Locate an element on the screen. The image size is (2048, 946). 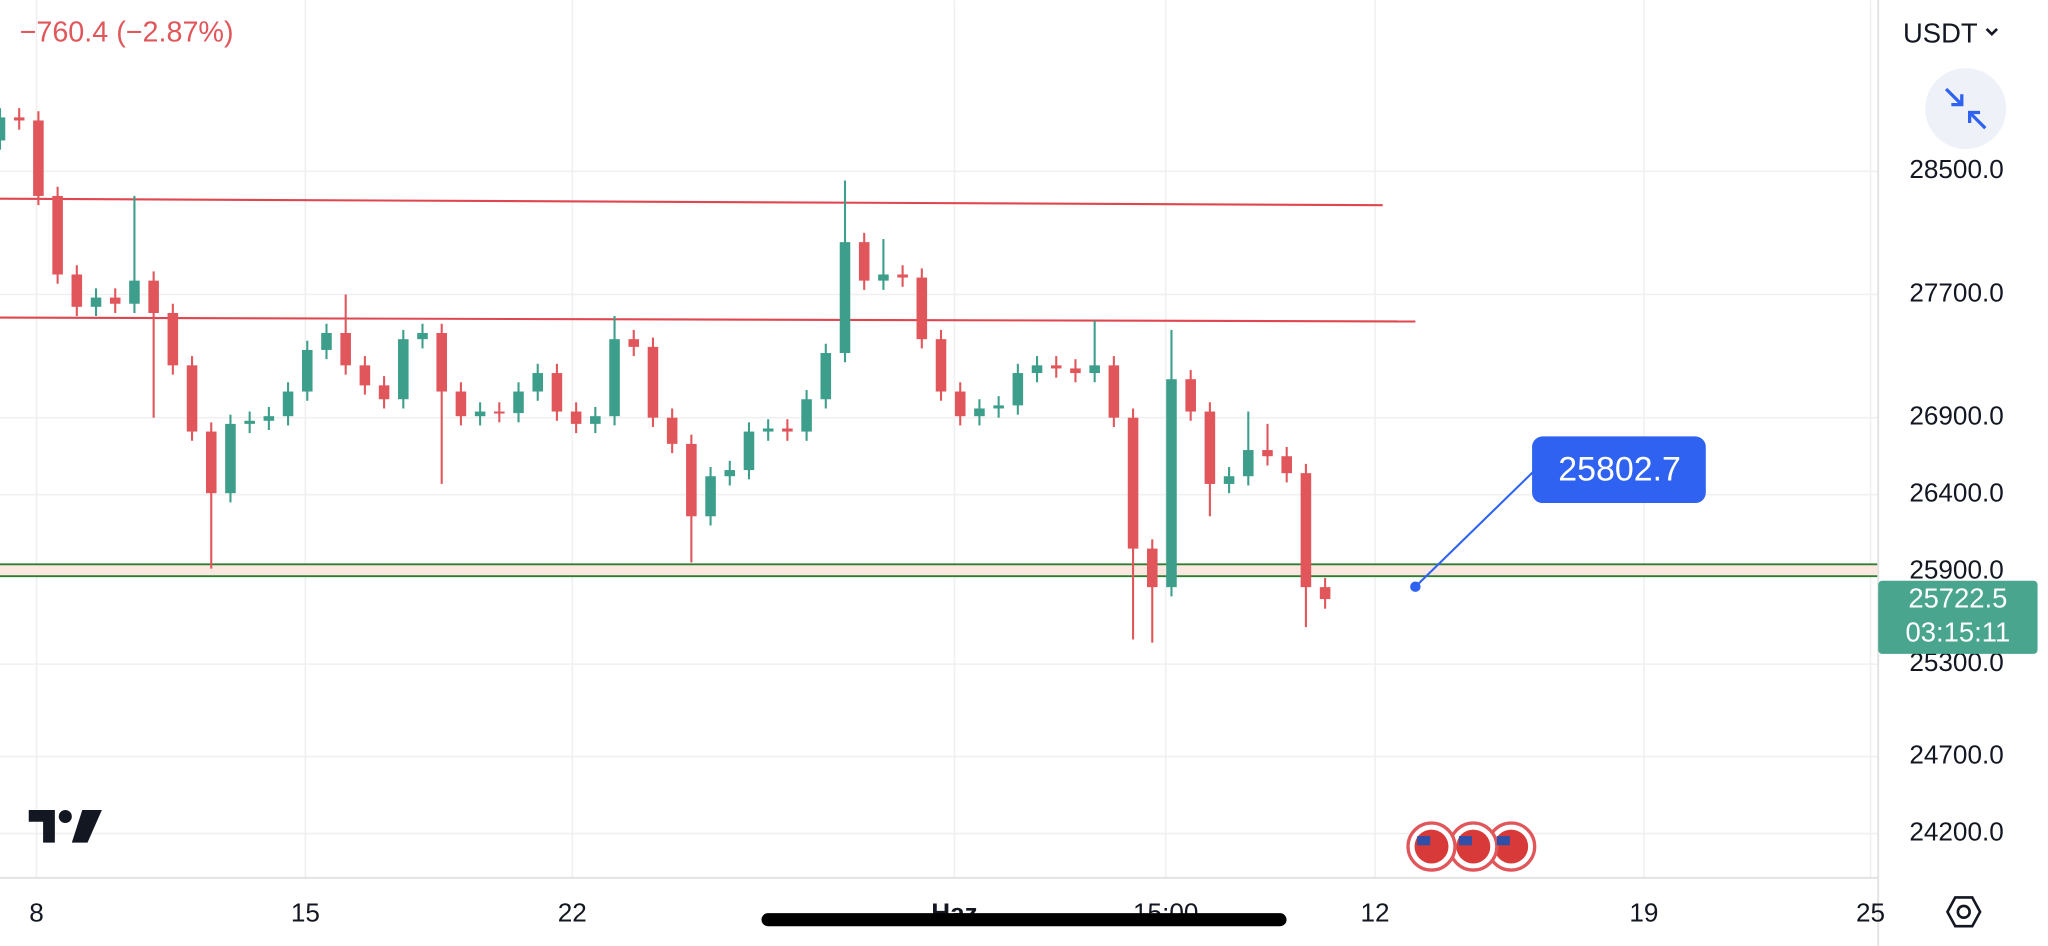
x-tick-label: 12 is located at coordinates (1375, 912).